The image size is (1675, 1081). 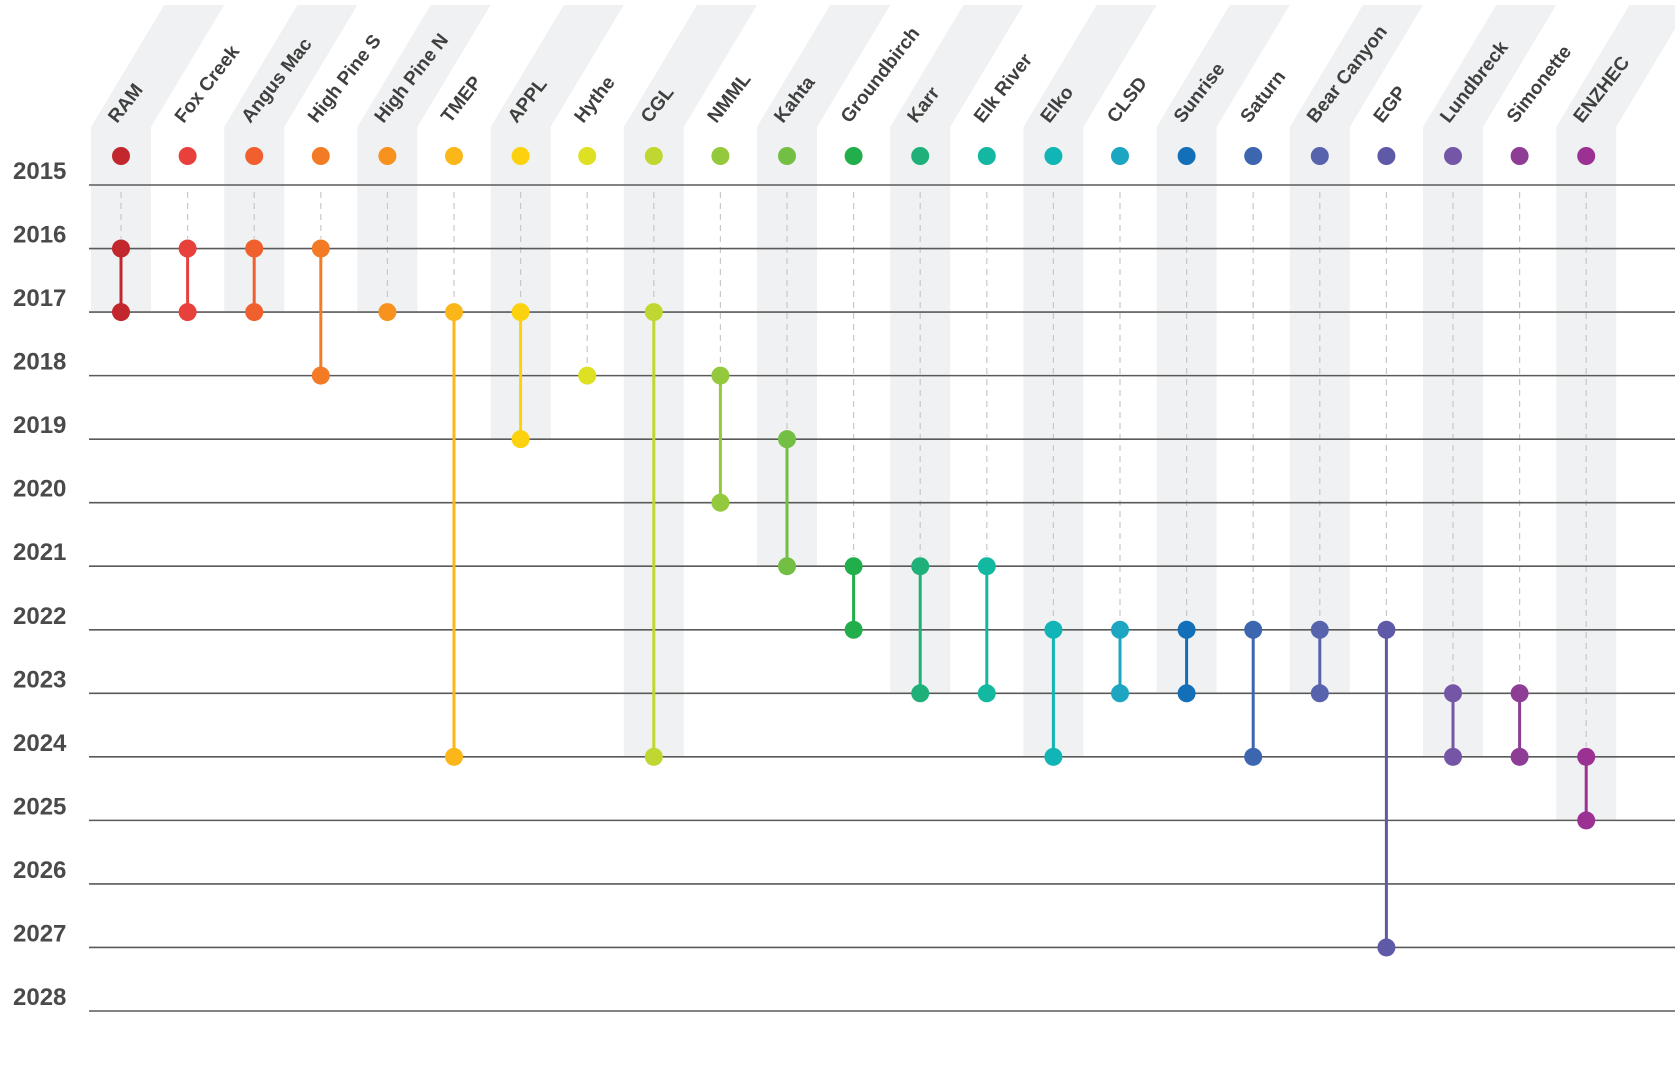 What do you see at coordinates (690, 381) in the screenshot?
I see `column-band-cgl` at bounding box center [690, 381].